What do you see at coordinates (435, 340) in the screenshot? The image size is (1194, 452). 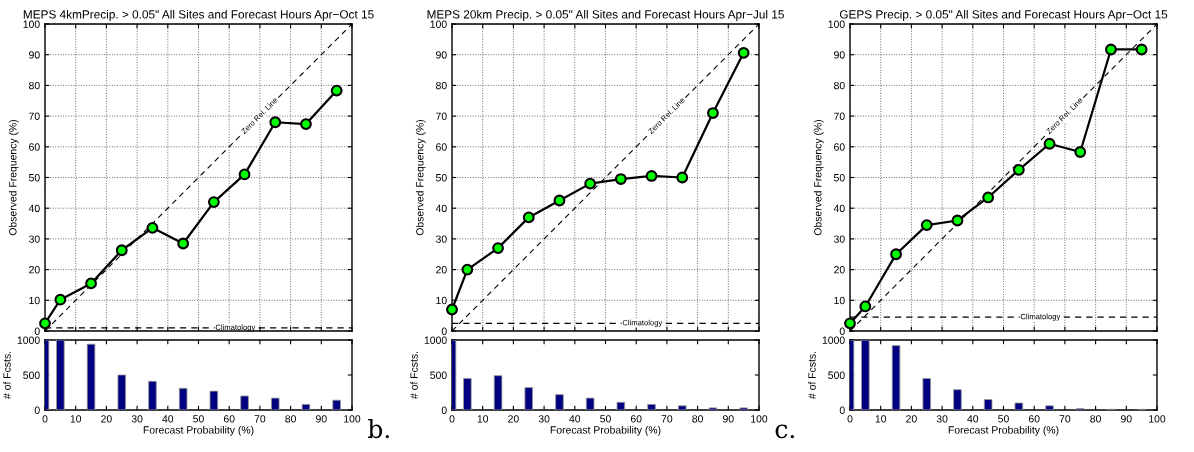 I see `y-tick-label: 1000` at bounding box center [435, 340].